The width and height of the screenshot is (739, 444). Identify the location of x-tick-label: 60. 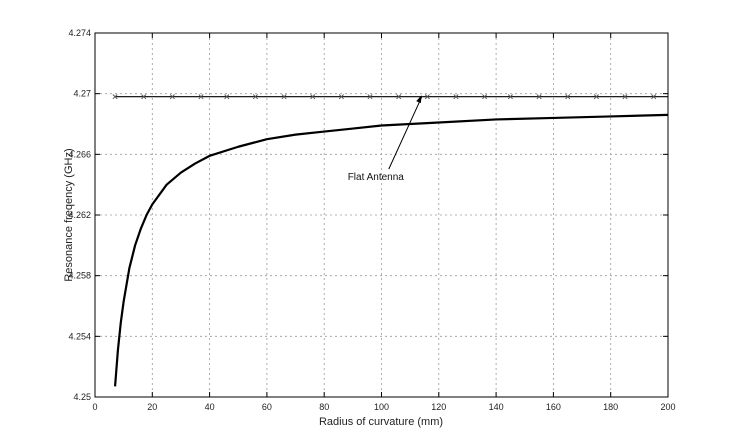
(267, 407).